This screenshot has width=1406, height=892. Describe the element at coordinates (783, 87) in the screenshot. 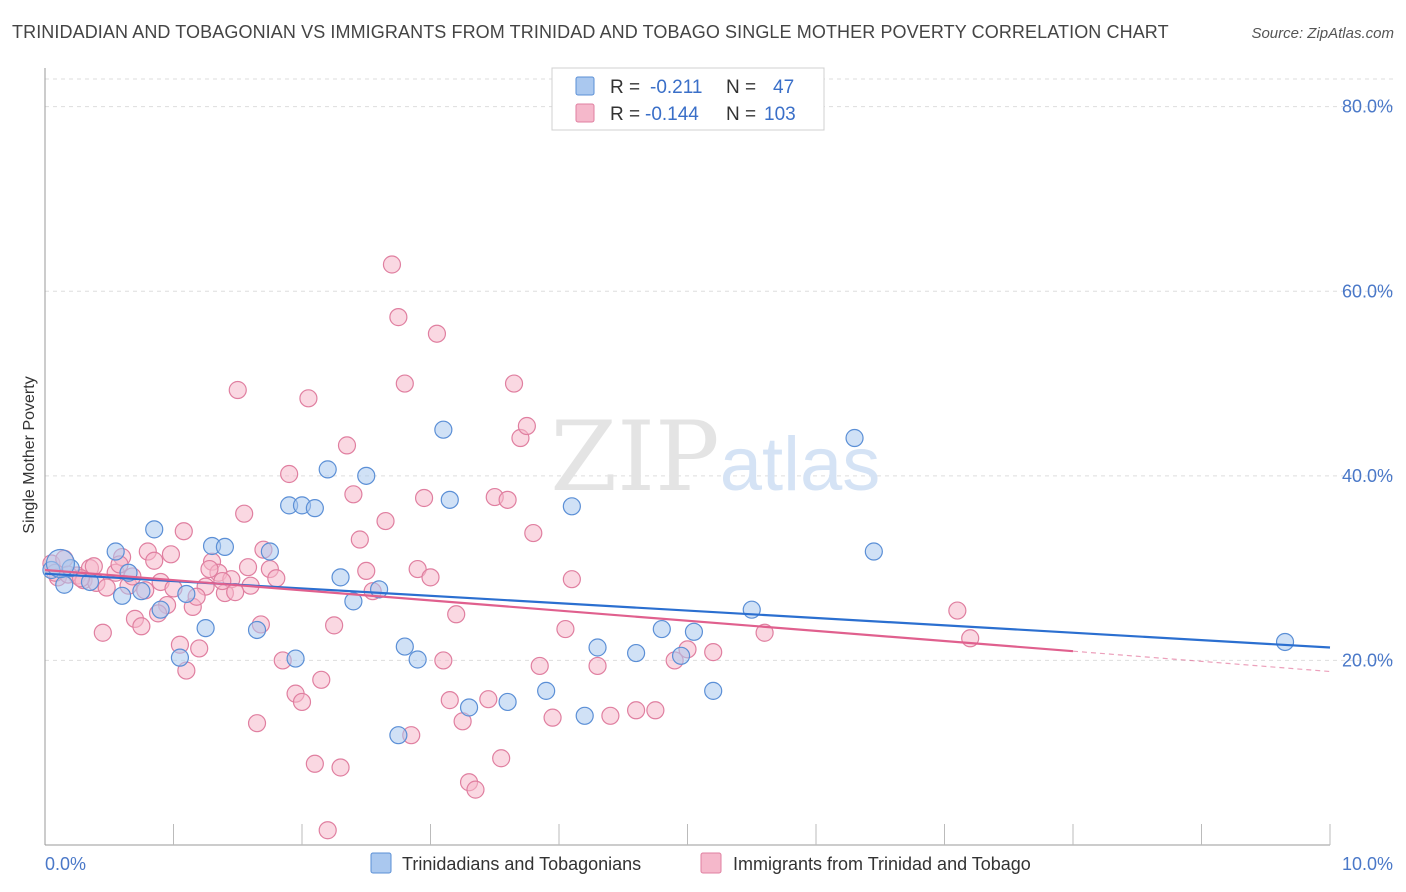

I see `legend-n-value-blue: 47` at that location.